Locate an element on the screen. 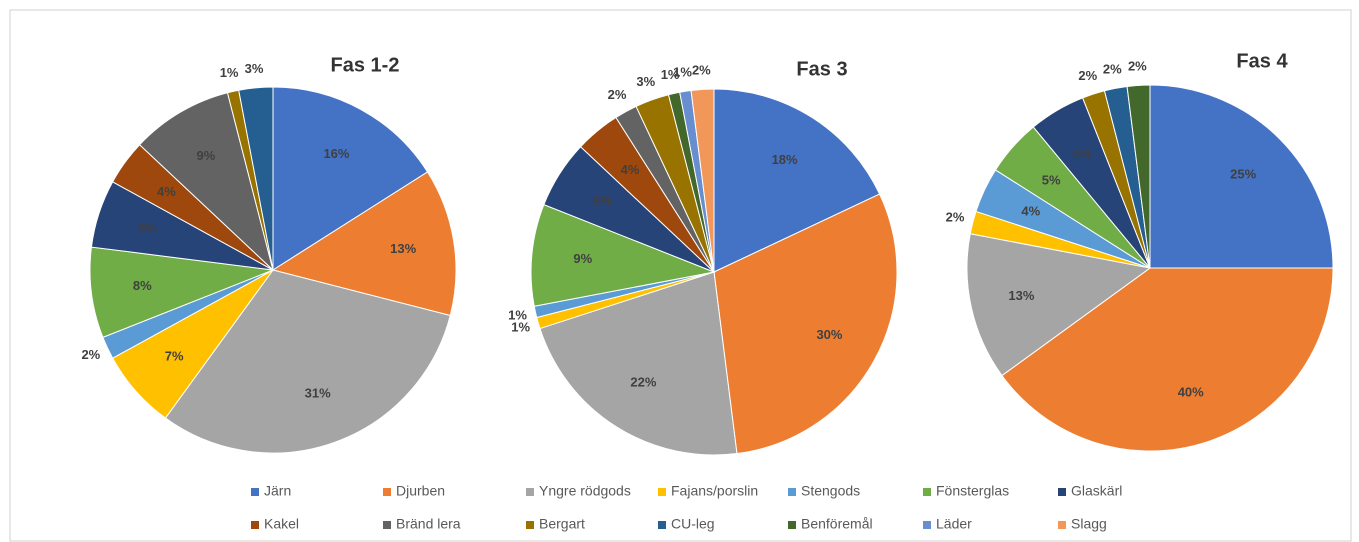 Image resolution: width=1359 pixels, height=542 pixels. data-label: 30% is located at coordinates (829, 334).